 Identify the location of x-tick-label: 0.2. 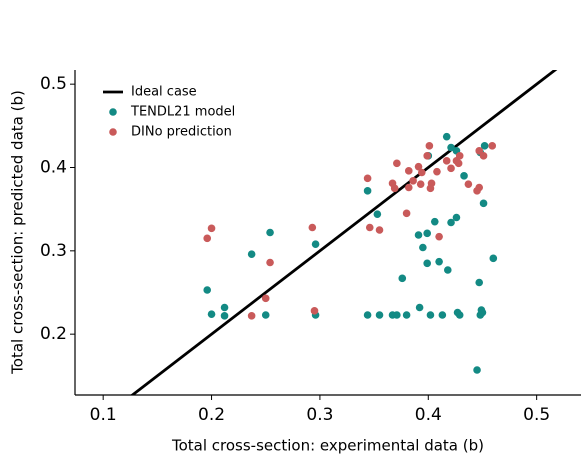
(211, 415).